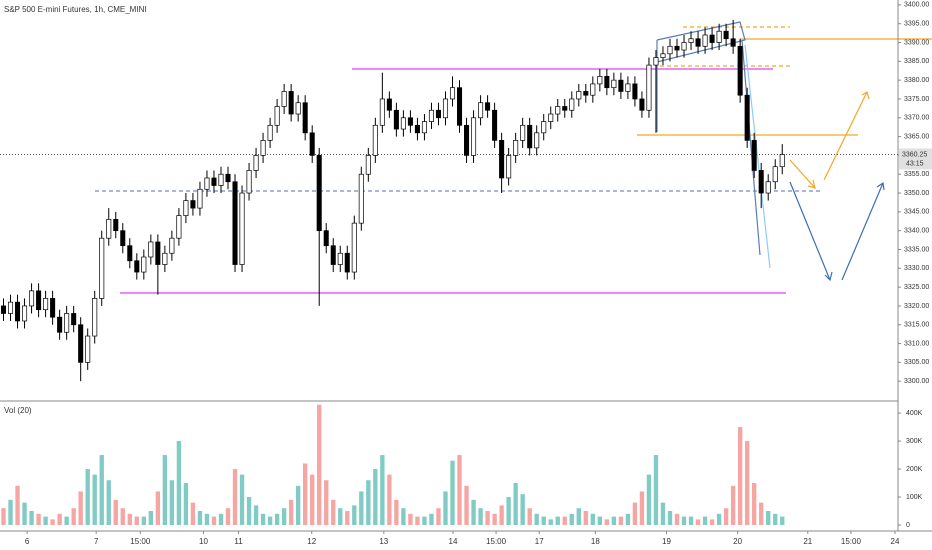 The width and height of the screenshot is (932, 550). I want to click on y-tick-label: 3400.00, so click(916, 5).